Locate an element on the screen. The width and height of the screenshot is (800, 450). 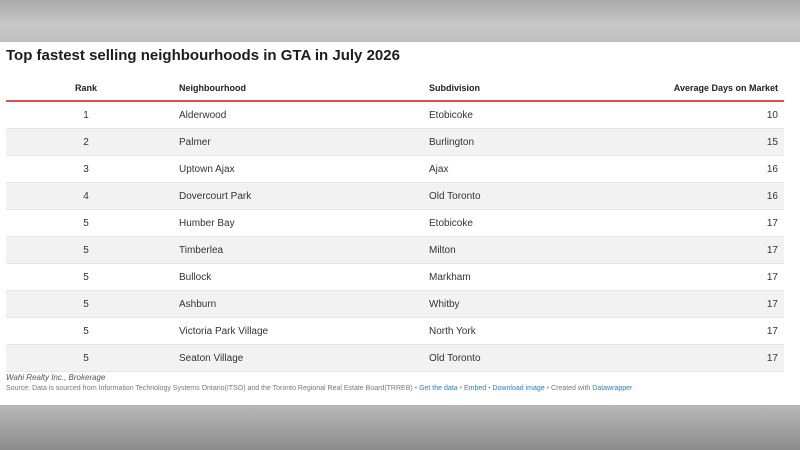
subdivision-cell: North York is located at coordinates (529, 331).